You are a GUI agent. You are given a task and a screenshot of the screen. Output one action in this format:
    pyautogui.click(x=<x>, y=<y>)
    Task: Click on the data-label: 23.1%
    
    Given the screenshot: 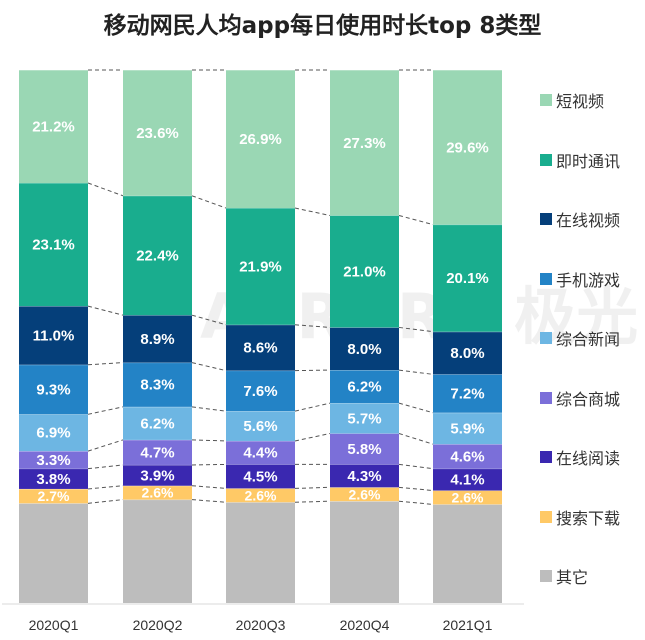 What is the action you would take?
    pyautogui.click(x=53, y=245)
    